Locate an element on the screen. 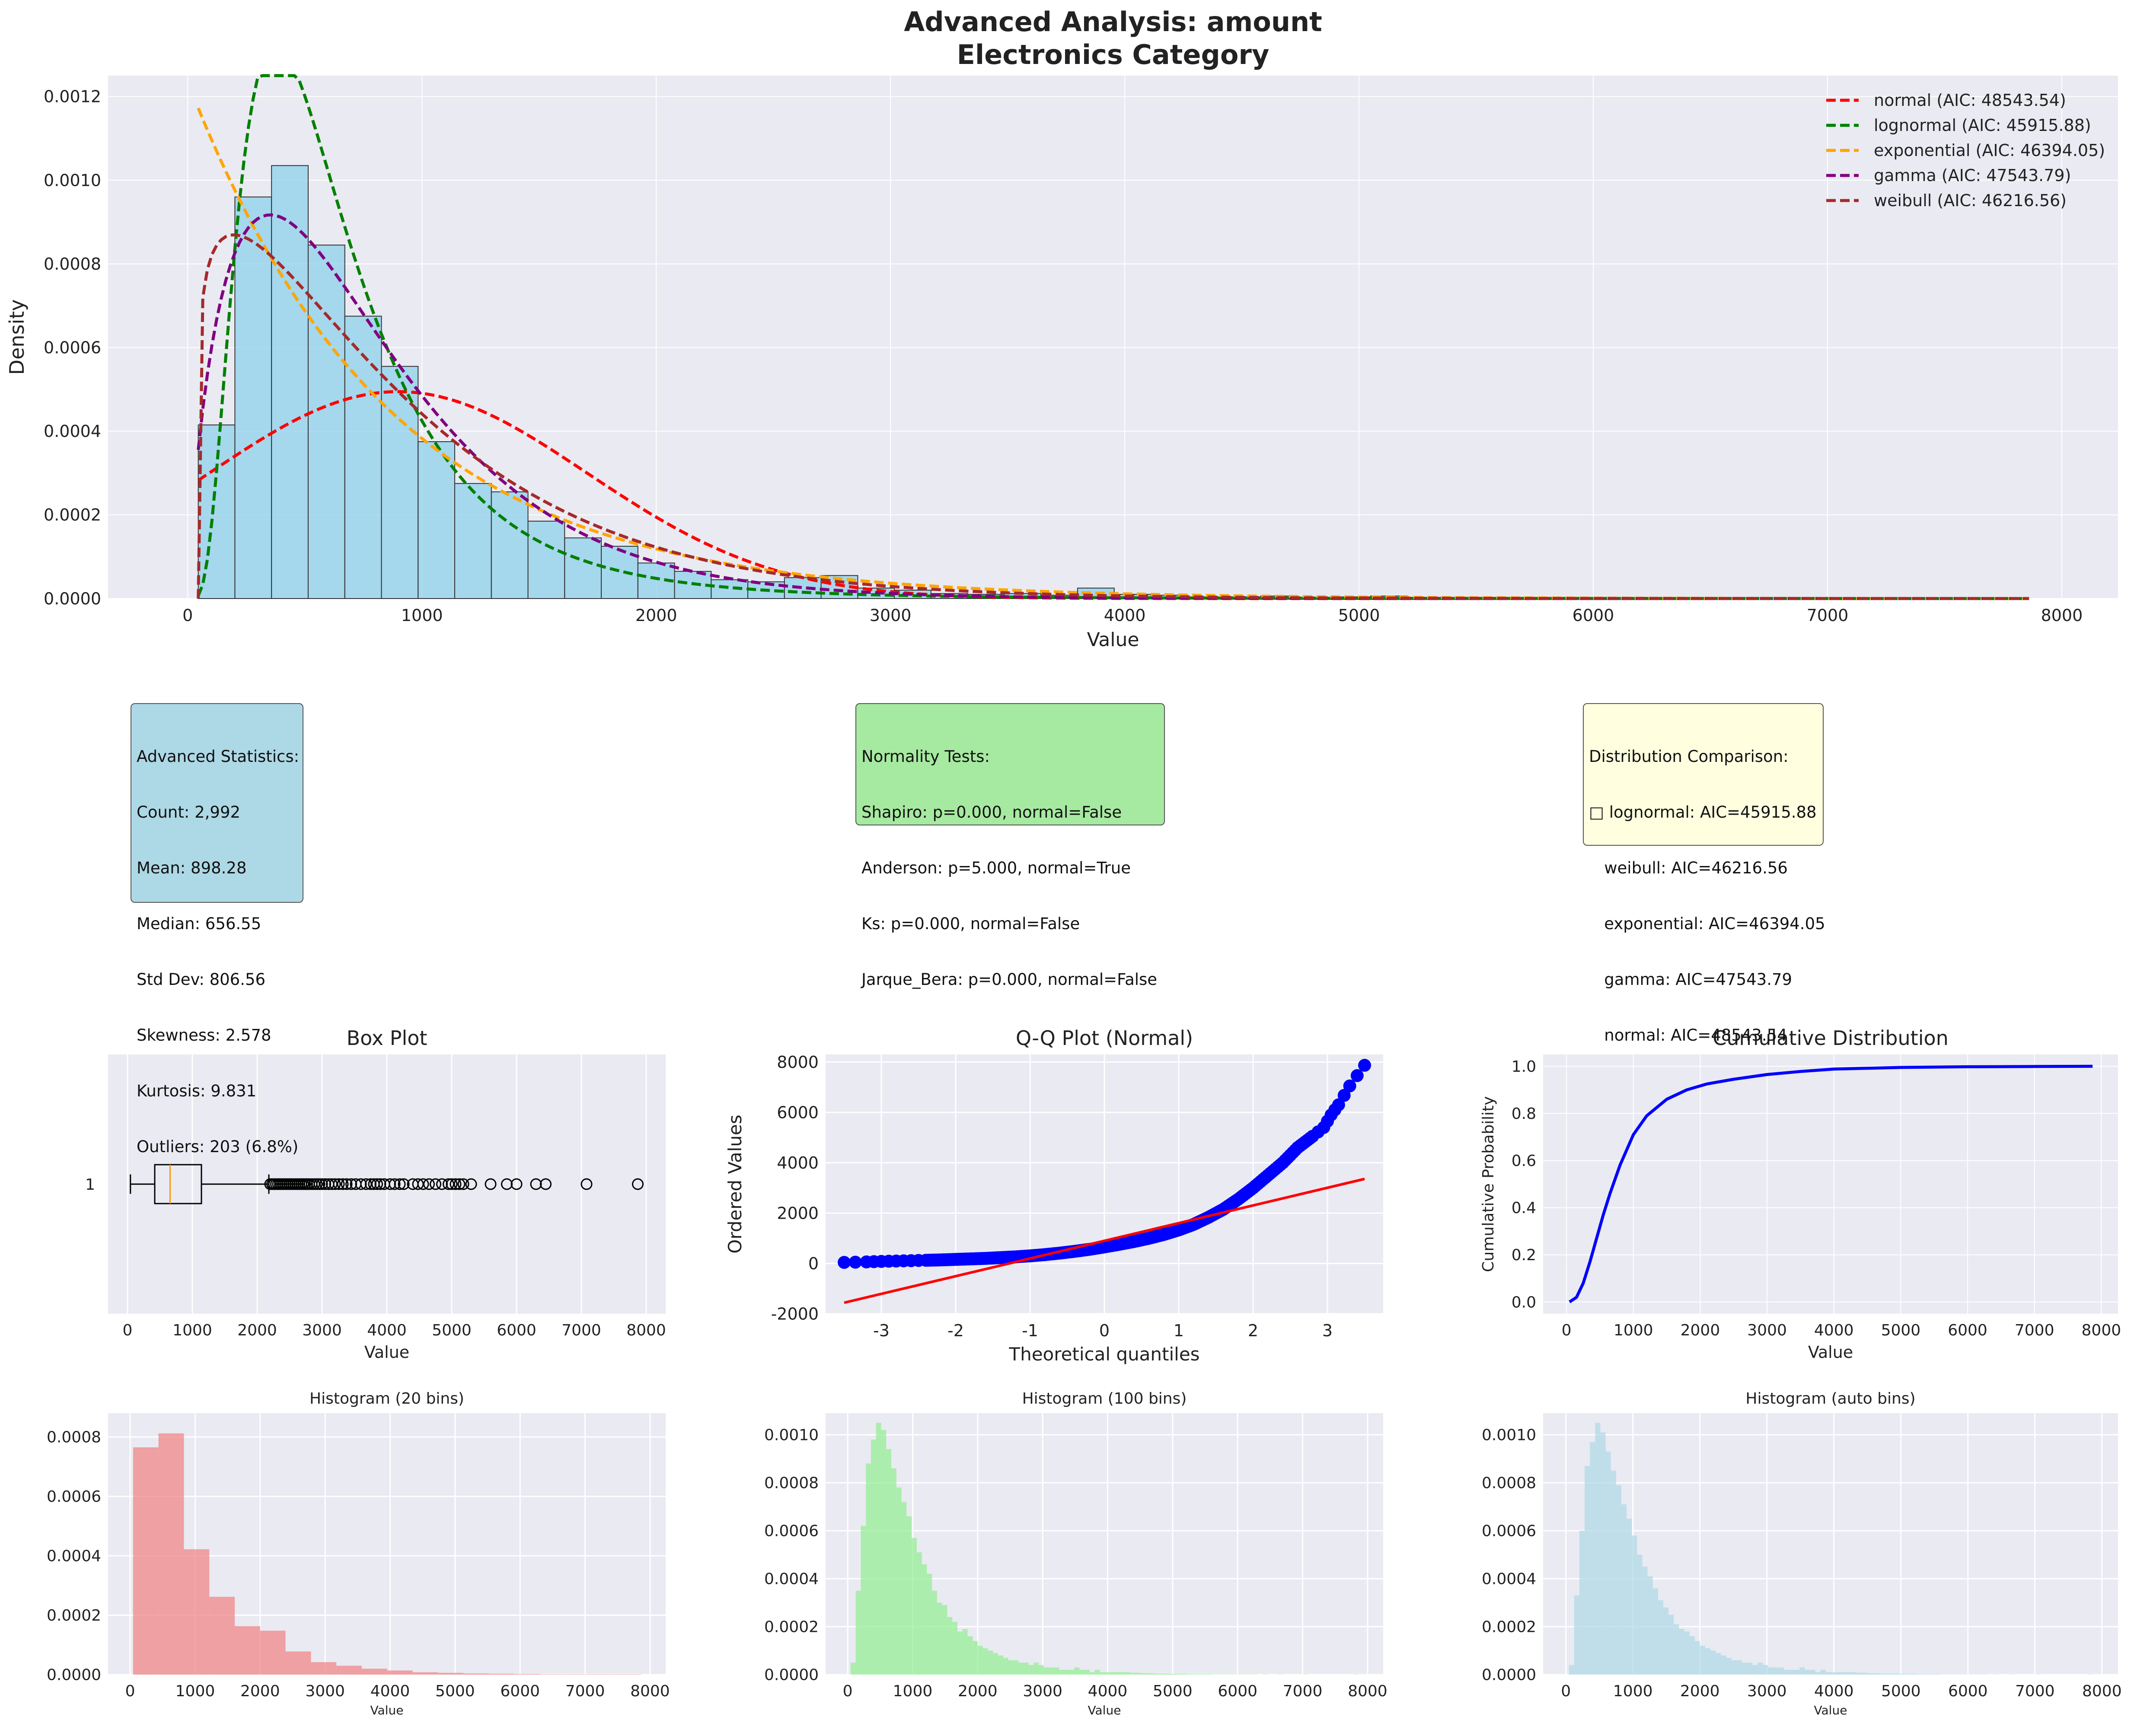  x-tick-label: 0 is located at coordinates (1567, 1330).